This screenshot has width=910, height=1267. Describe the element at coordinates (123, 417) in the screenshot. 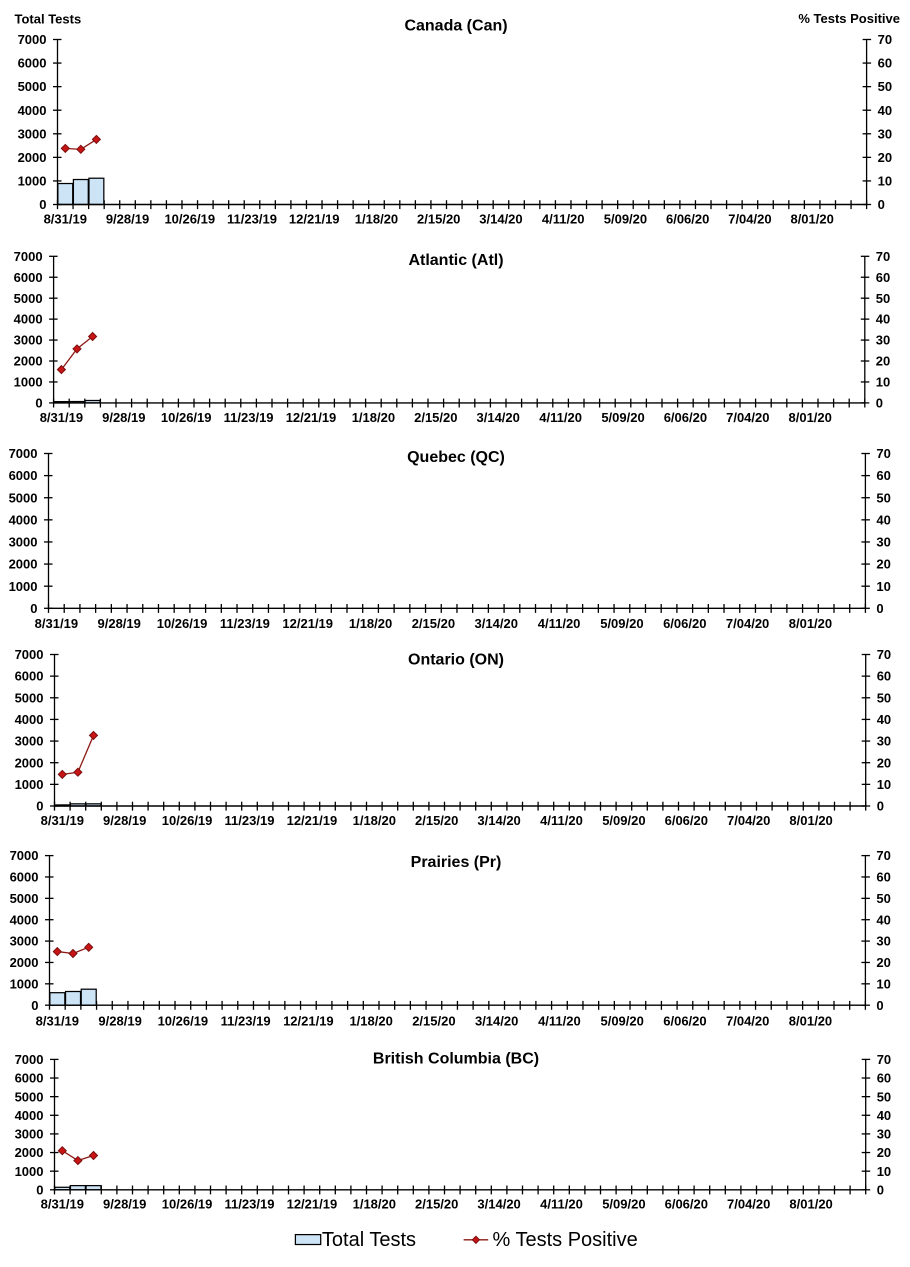

I see `svg-text: 9/28/19` at that location.